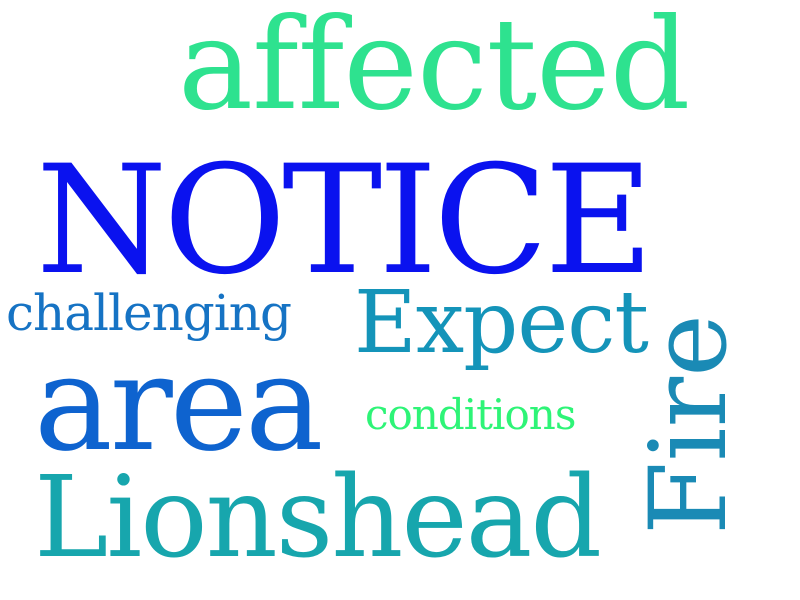  I want to click on word-affected: affected, so click(434, 69).